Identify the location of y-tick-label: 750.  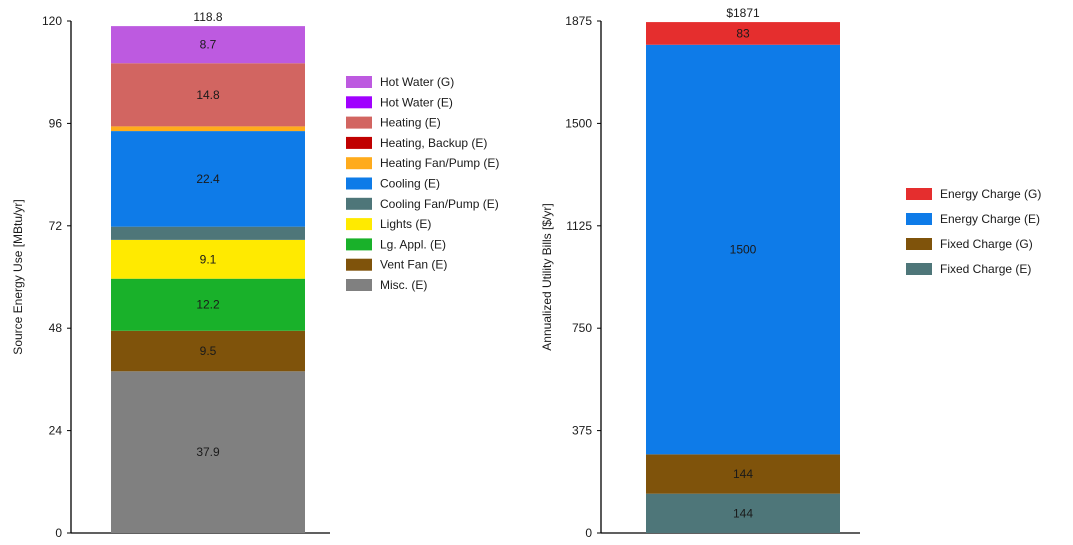
(582, 328).